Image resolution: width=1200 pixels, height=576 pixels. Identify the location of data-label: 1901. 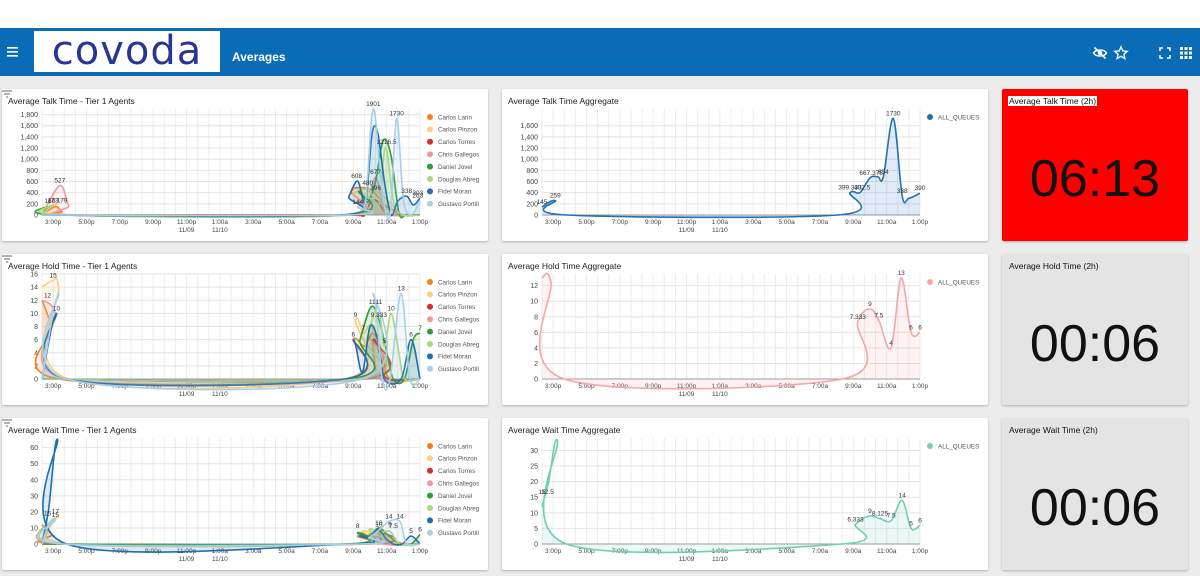
(373, 104).